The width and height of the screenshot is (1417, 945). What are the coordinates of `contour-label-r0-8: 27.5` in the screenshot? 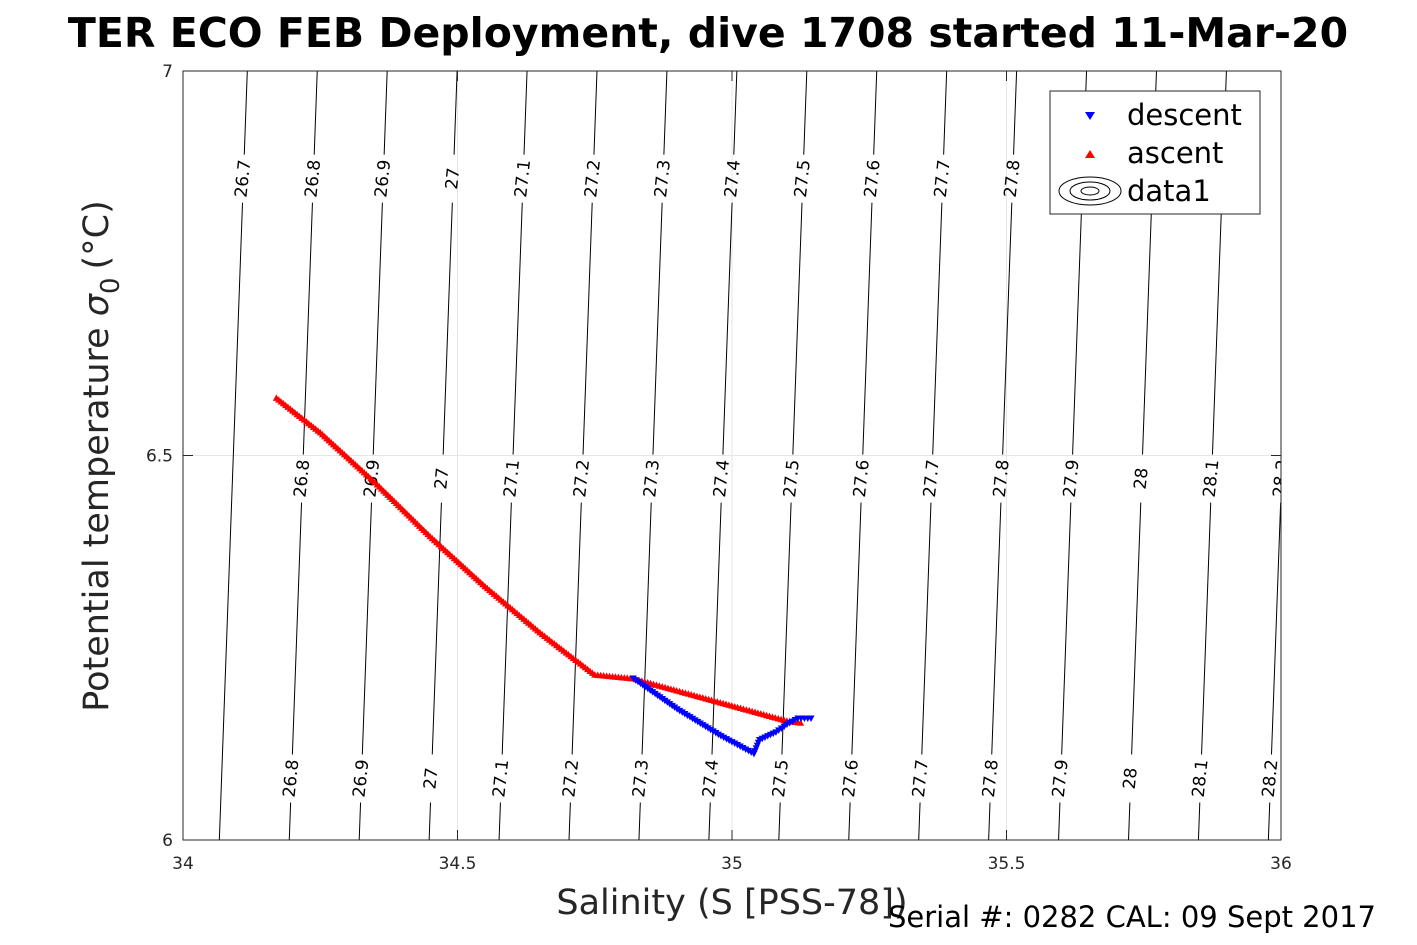 It's located at (803, 179).